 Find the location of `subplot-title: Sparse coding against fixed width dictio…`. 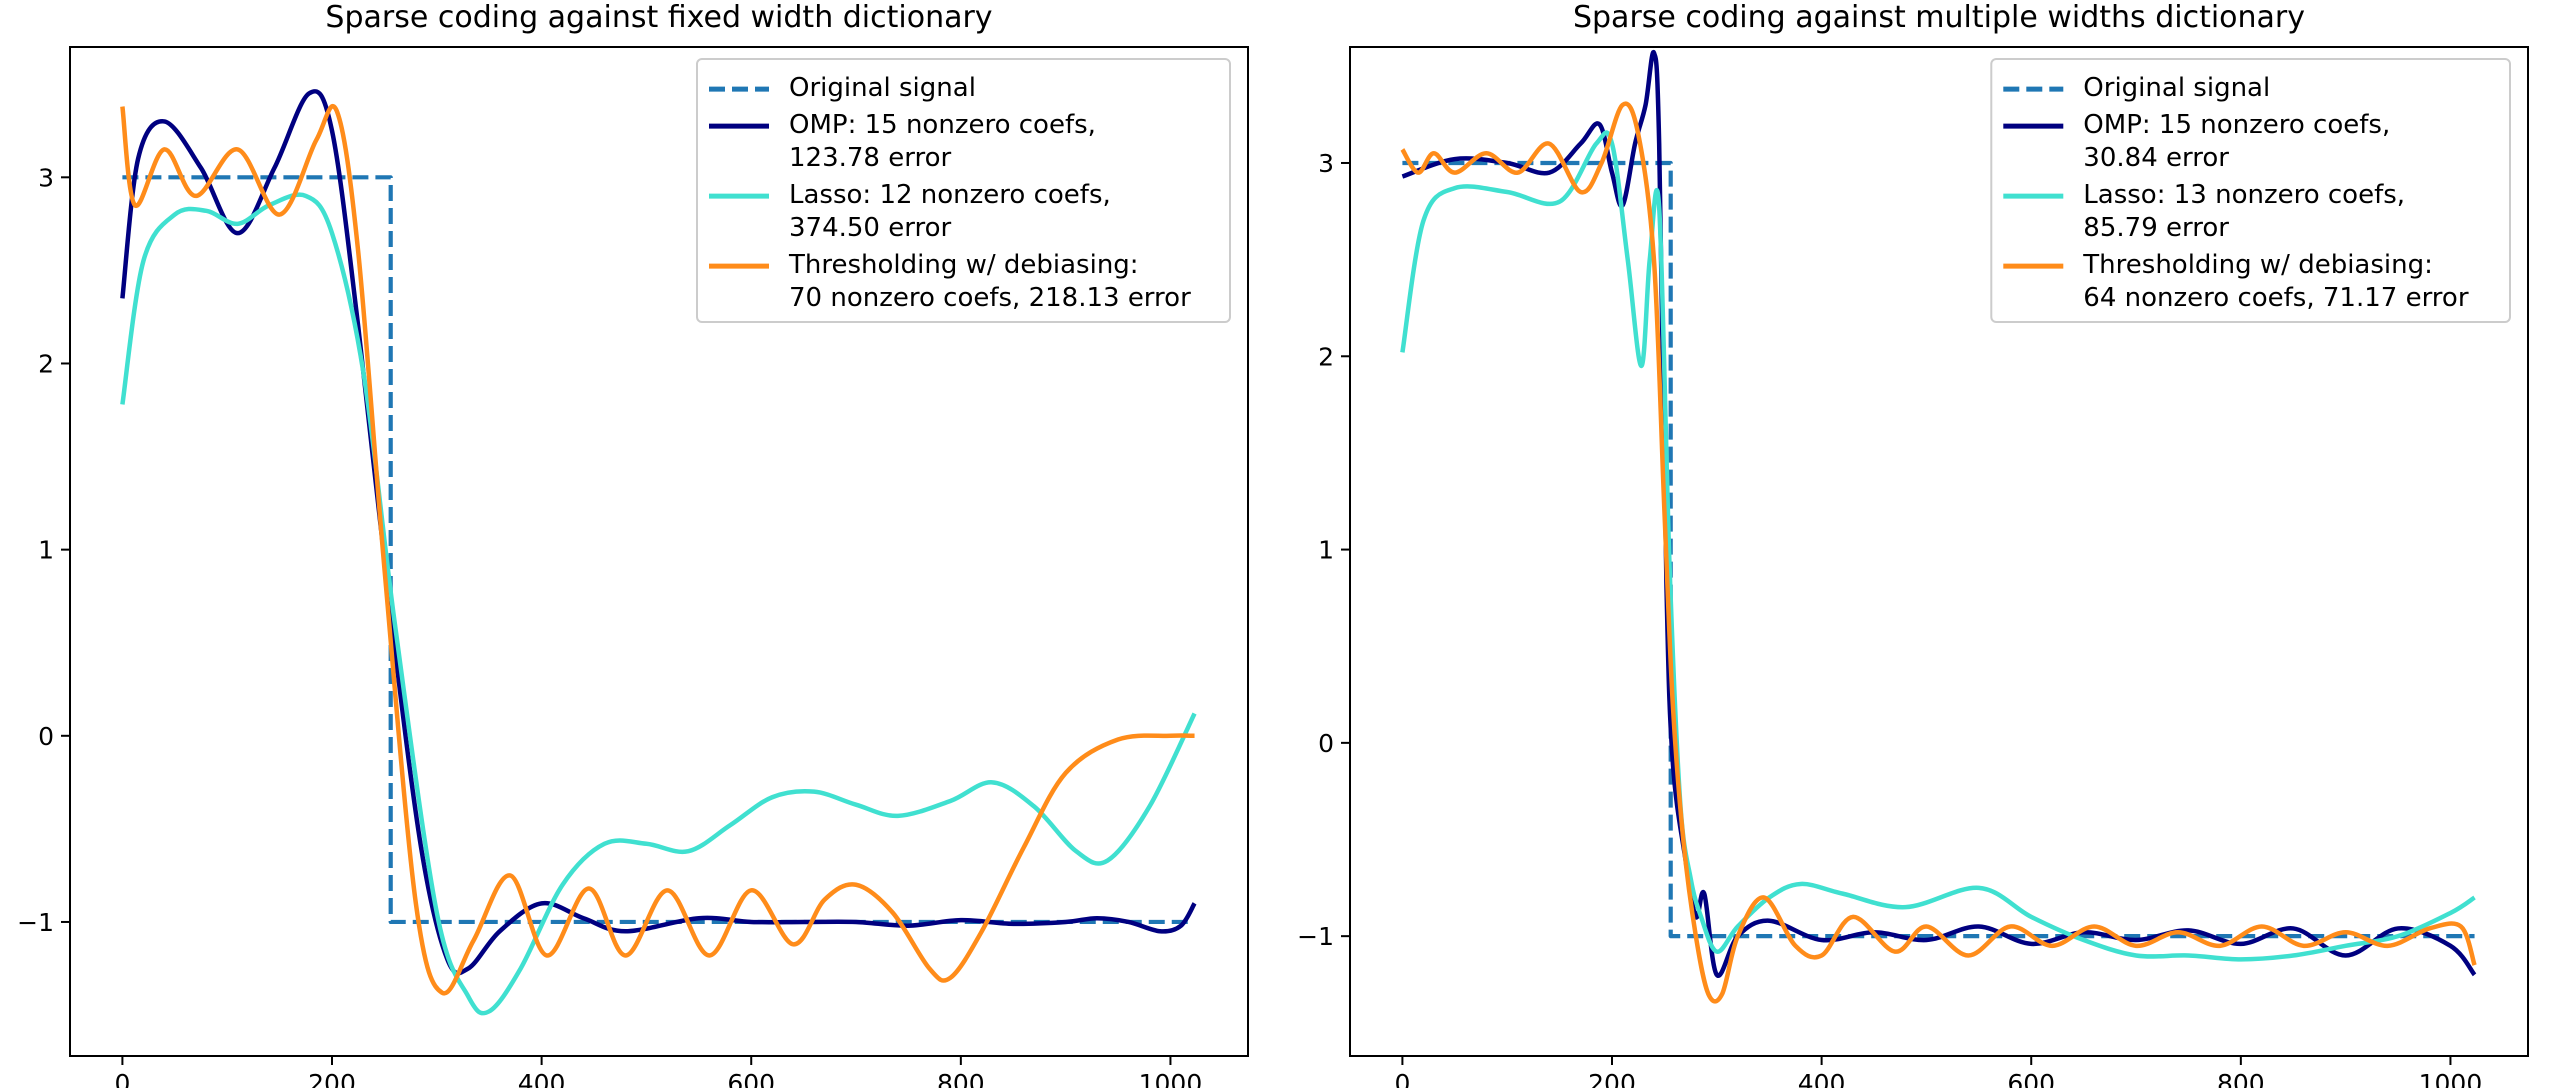

subplot-title: Sparse coding against fixed width dictio… is located at coordinates (658, 17).